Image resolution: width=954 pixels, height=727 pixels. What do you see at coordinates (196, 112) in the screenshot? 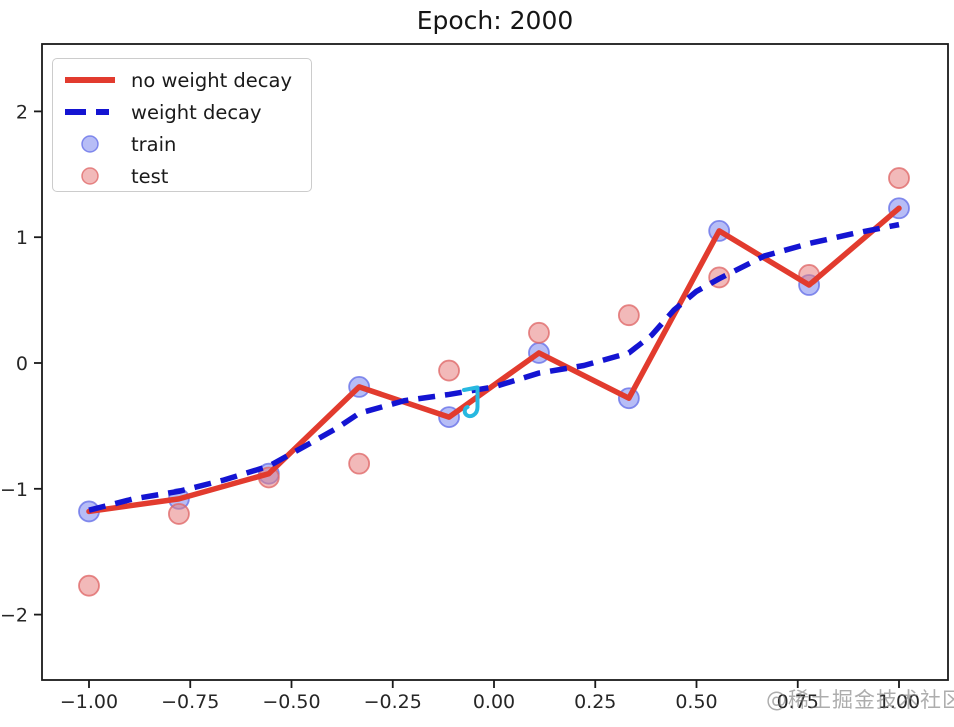
I see `legend-label-weight-decay: weight decay` at bounding box center [196, 112].